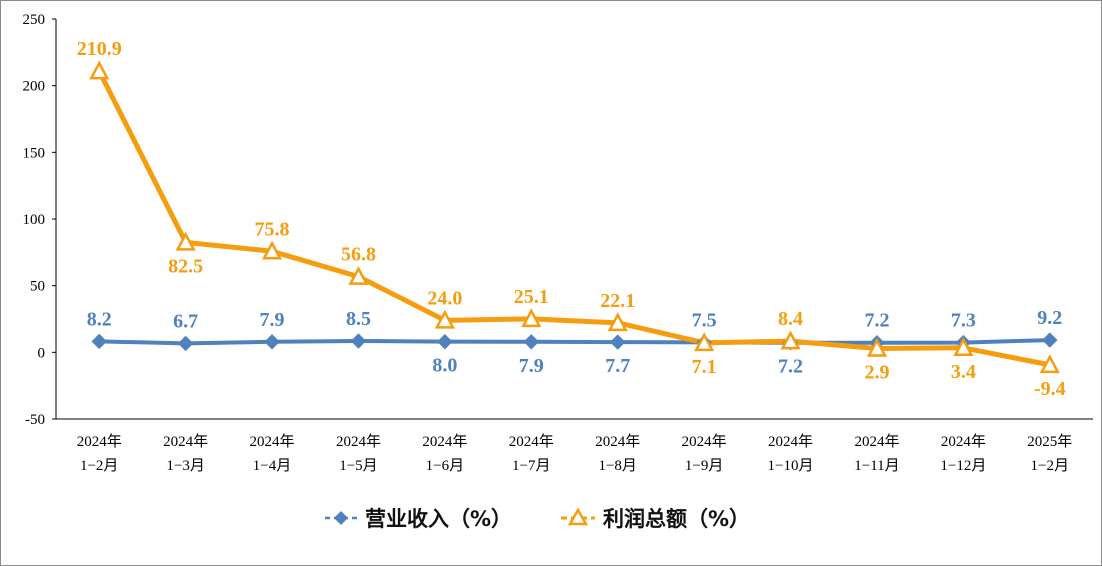  What do you see at coordinates (963, 321) in the screenshot?
I see `data-label: 7.3` at bounding box center [963, 321].